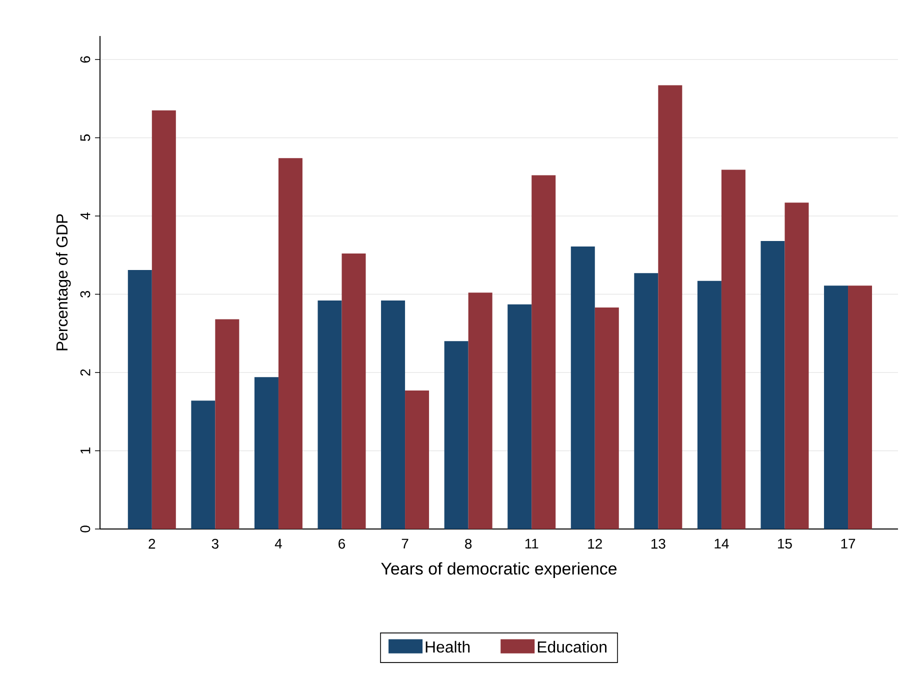 This screenshot has height=686, width=912. Describe the element at coordinates (448, 646) in the screenshot. I see `legend-label: Health` at that location.